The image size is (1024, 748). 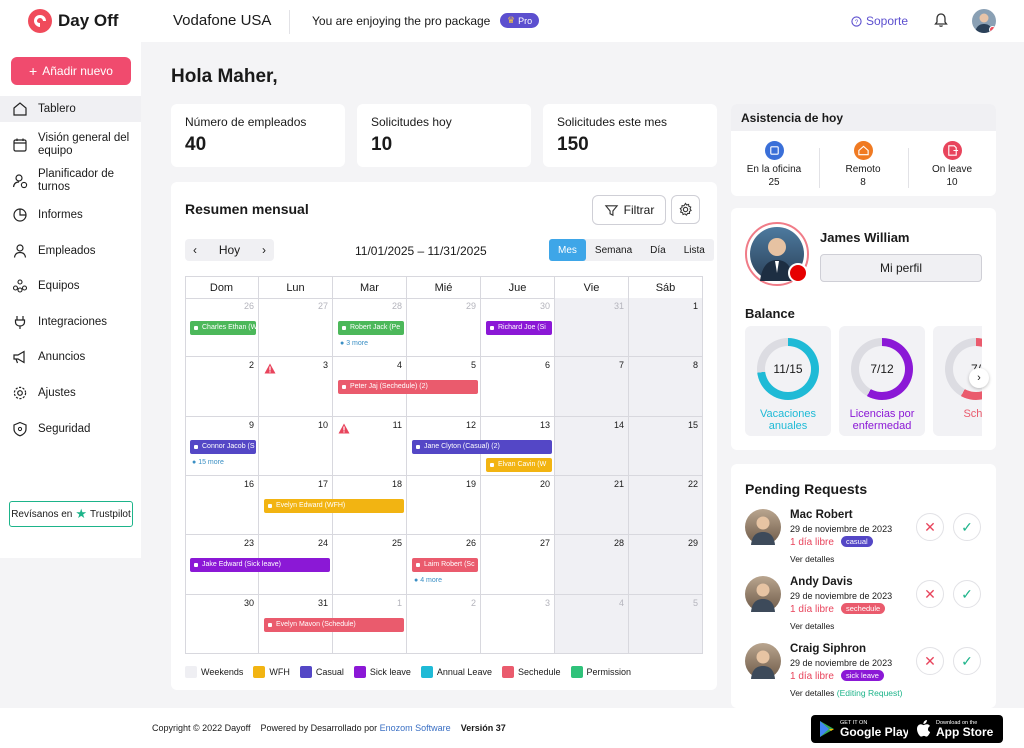 I want to click on view-details-link: Ver detalles (Editing Request), so click(x=846, y=693).